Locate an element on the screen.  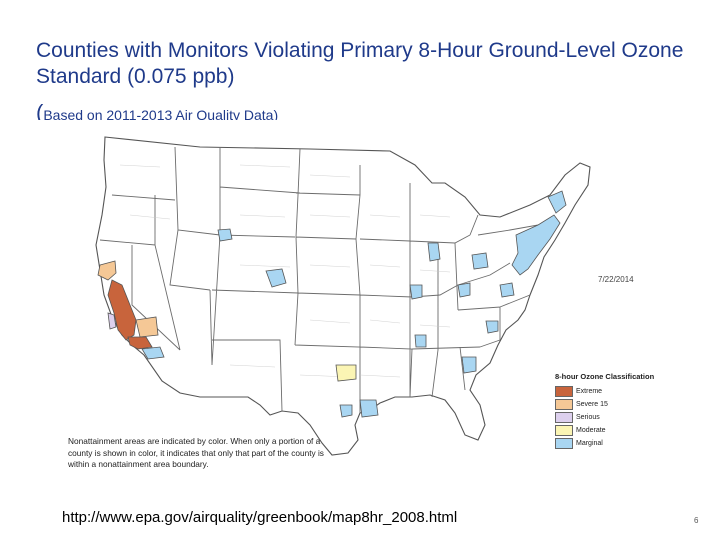
legend-item-extreme: Extreme is located at coordinates (620, 391).